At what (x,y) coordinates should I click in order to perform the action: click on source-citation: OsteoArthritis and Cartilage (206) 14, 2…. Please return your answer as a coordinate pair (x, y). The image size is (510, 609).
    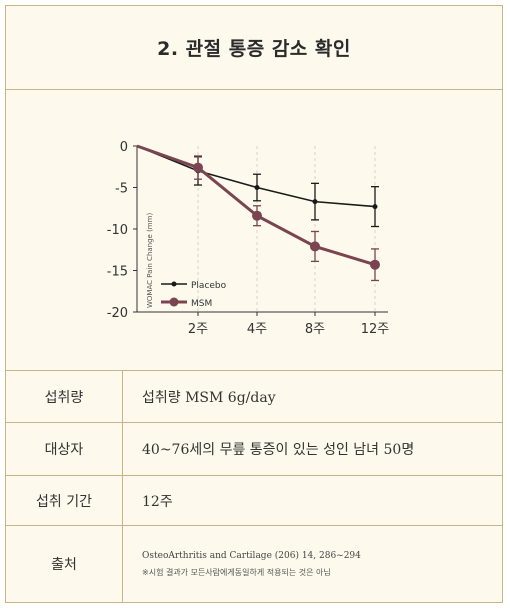
    Looking at the image, I should click on (251, 555).